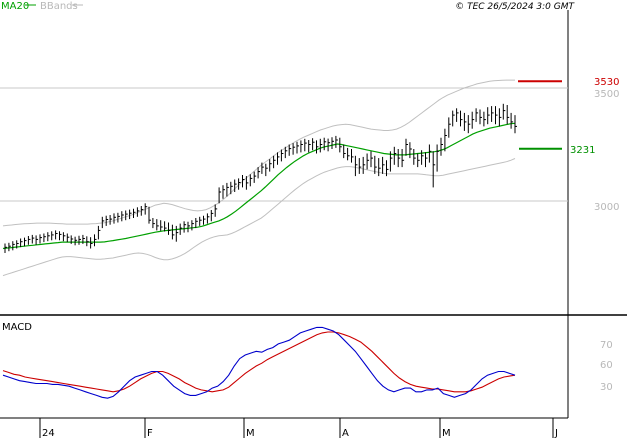 The width and height of the screenshot is (627, 440). Describe the element at coordinates (606, 365) in the screenshot. I see `macd-tick-60: 60` at that location.